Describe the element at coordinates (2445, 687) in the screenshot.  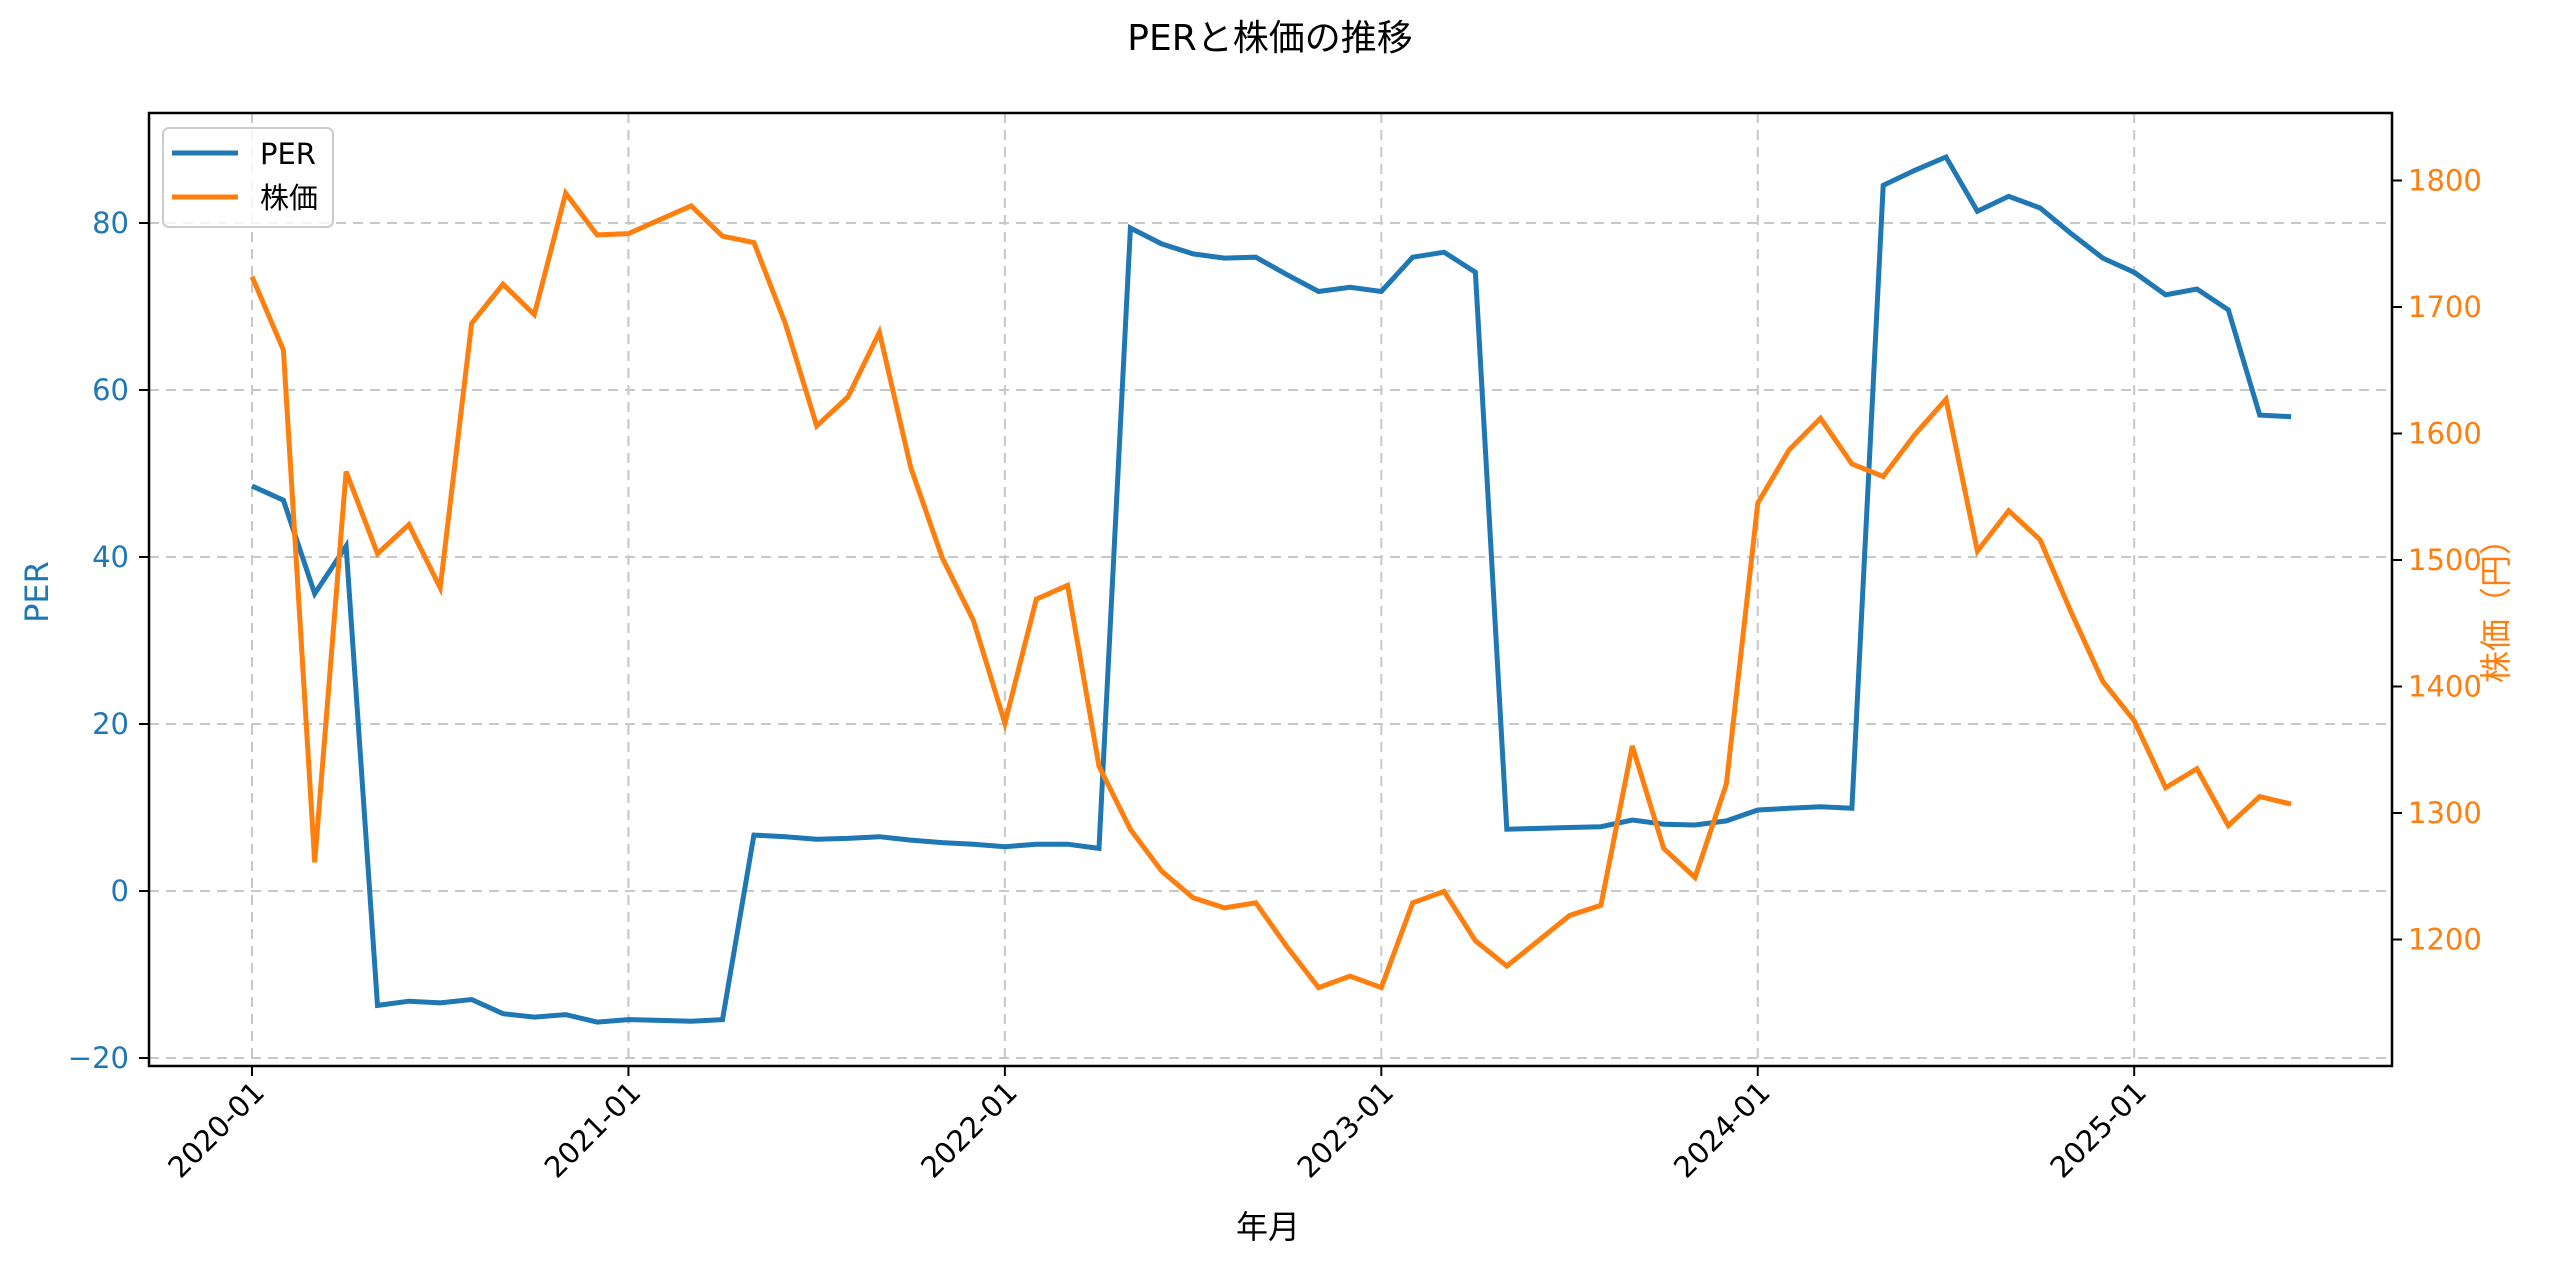
I see `right-tick-label: 1400` at that location.